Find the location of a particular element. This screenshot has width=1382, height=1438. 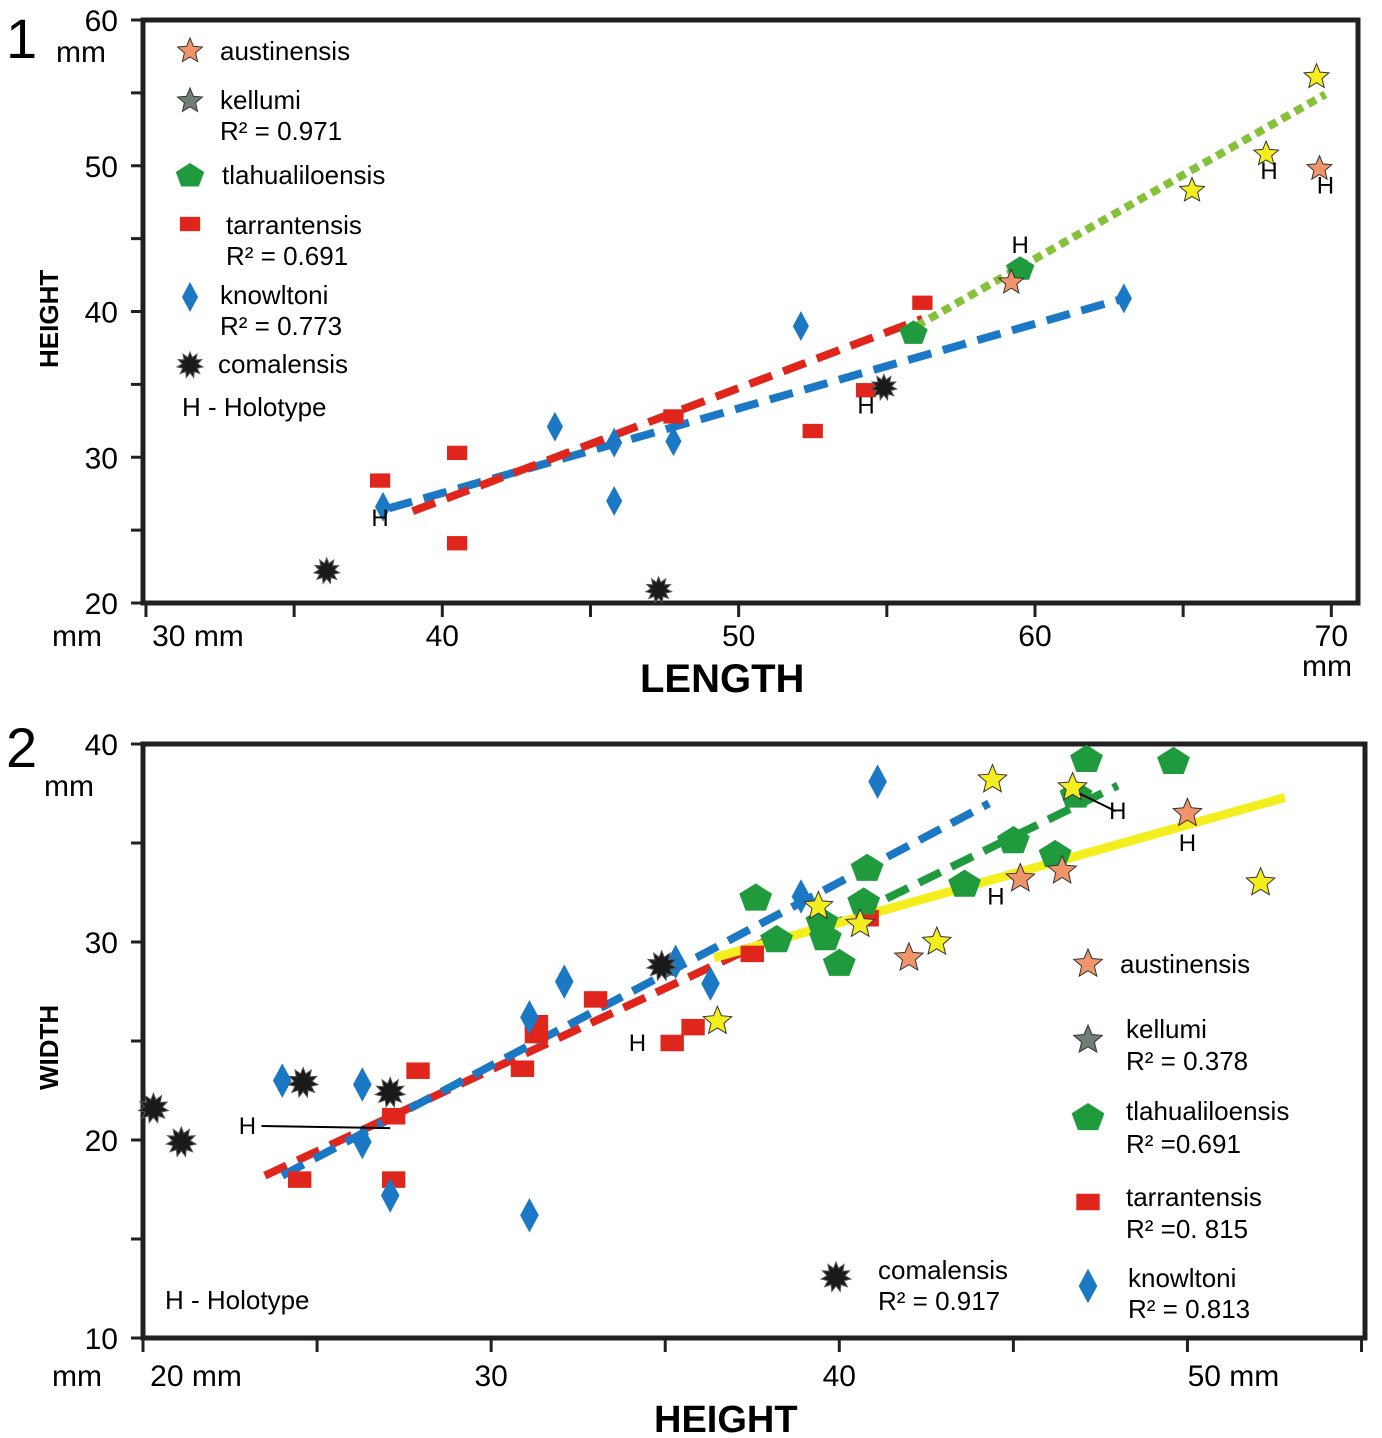

panel-1-y-unit: mm is located at coordinates (81, 52).